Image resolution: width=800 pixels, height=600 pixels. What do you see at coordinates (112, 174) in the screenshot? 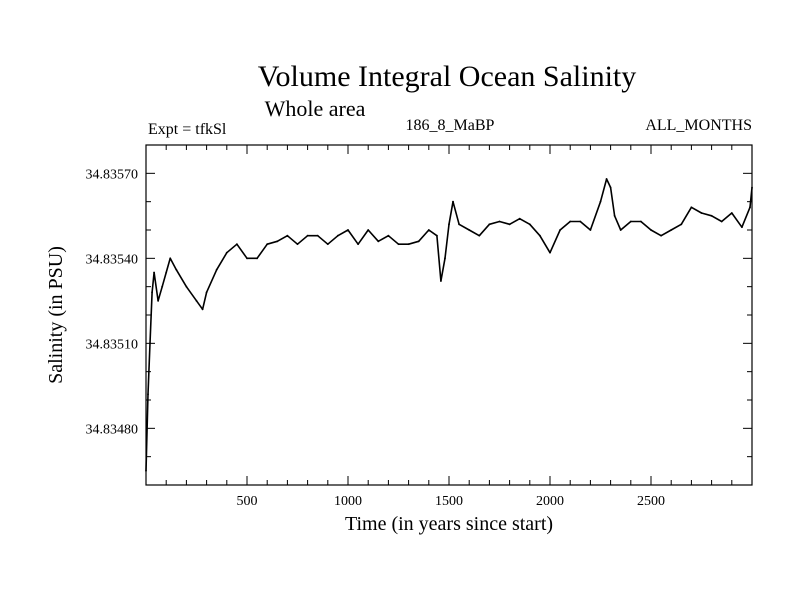
I see `y-tick-label: 34.83570` at bounding box center [112, 174].